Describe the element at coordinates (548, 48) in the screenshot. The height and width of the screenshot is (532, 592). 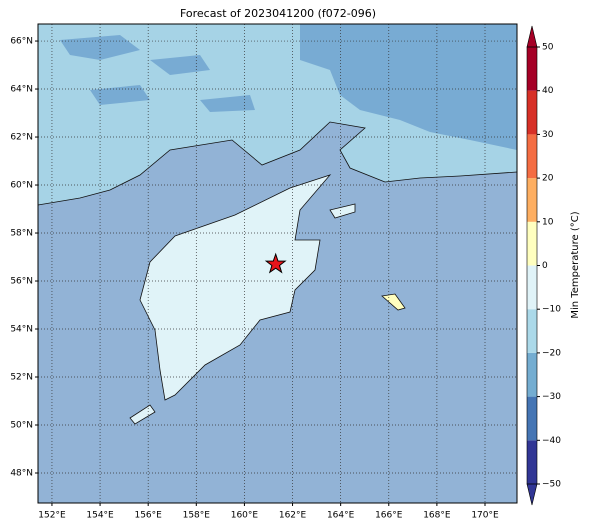
I see `colorbar-tick-label: 50` at that location.